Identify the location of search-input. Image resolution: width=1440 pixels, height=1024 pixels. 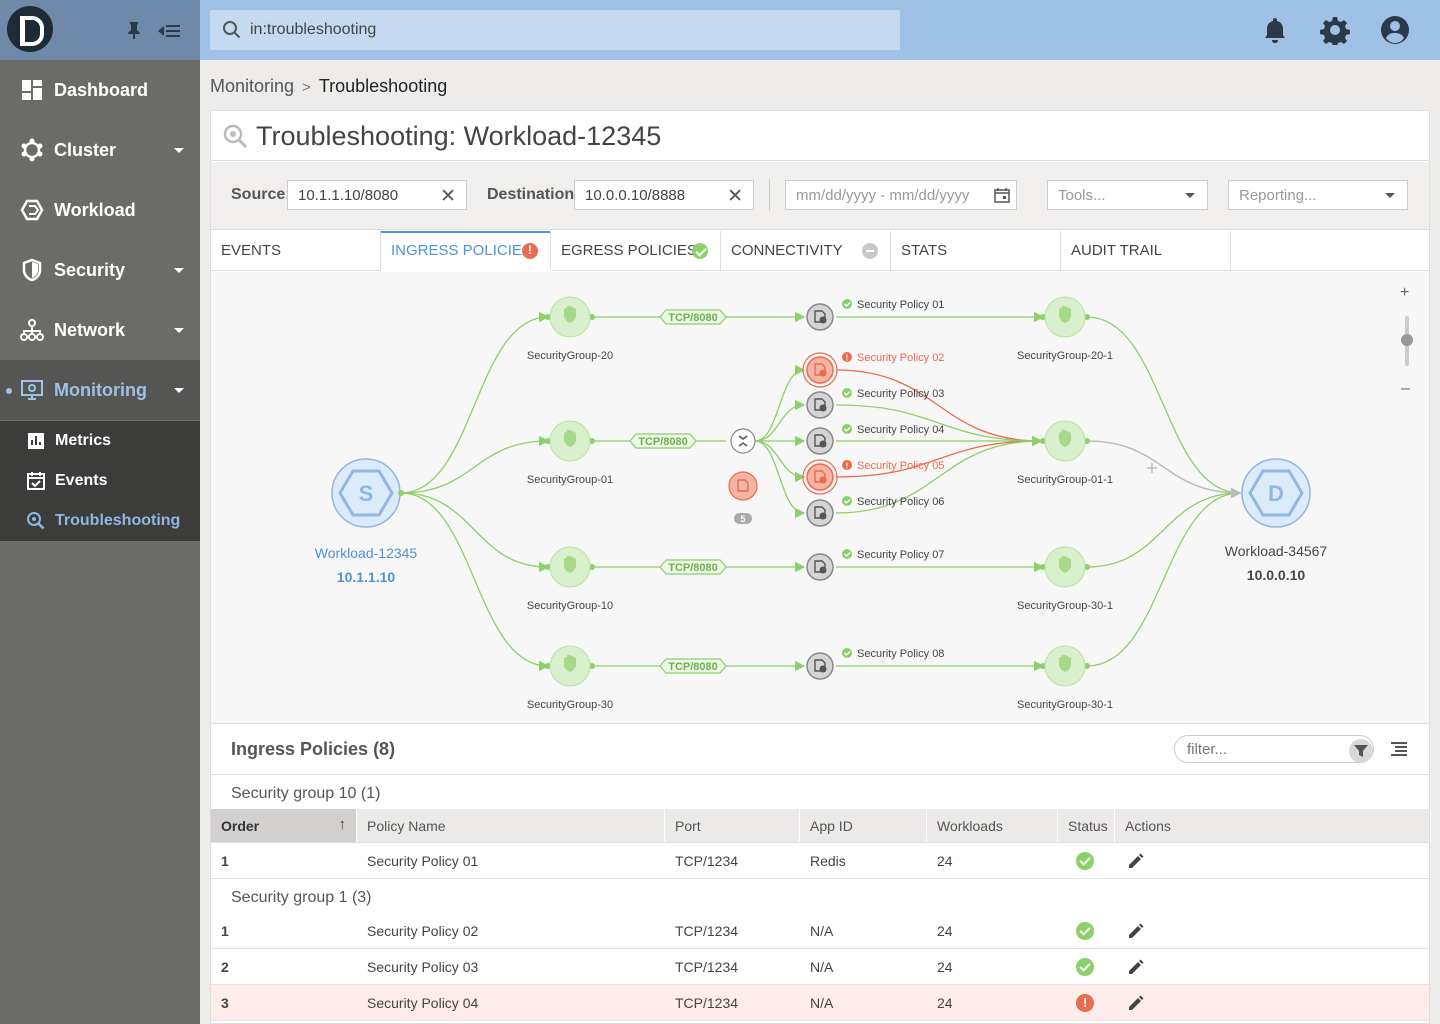
(565, 30).